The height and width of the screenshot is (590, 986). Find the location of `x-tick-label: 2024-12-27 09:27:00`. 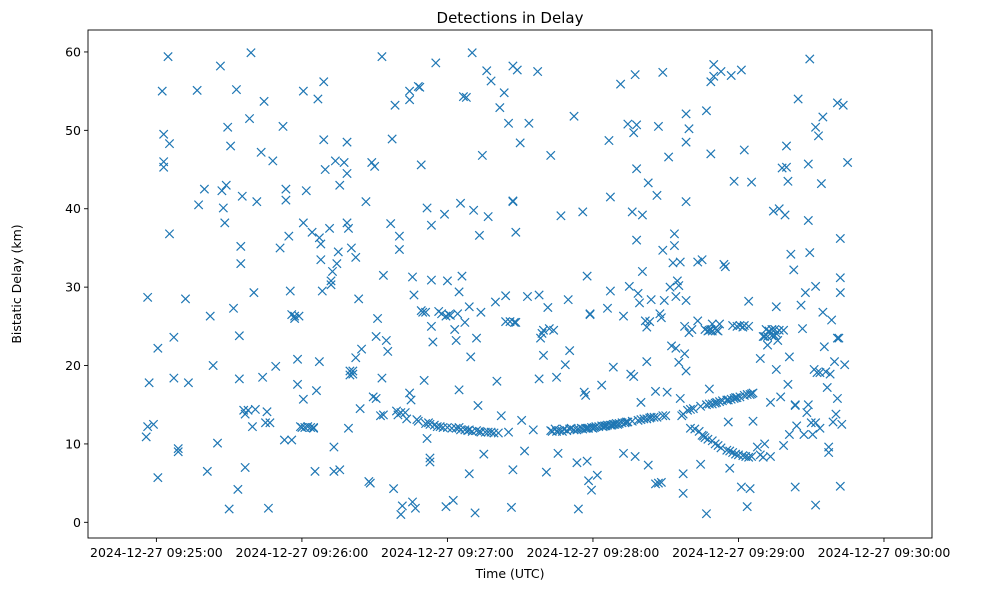

x-tick-label: 2024-12-27 09:27:00 is located at coordinates (447, 552).